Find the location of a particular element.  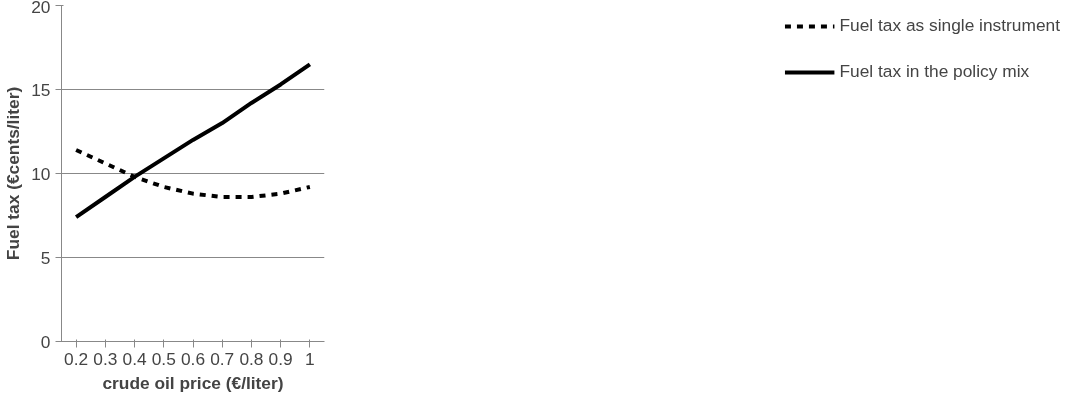

x-tick-label: 0.4 is located at coordinates (134, 358).